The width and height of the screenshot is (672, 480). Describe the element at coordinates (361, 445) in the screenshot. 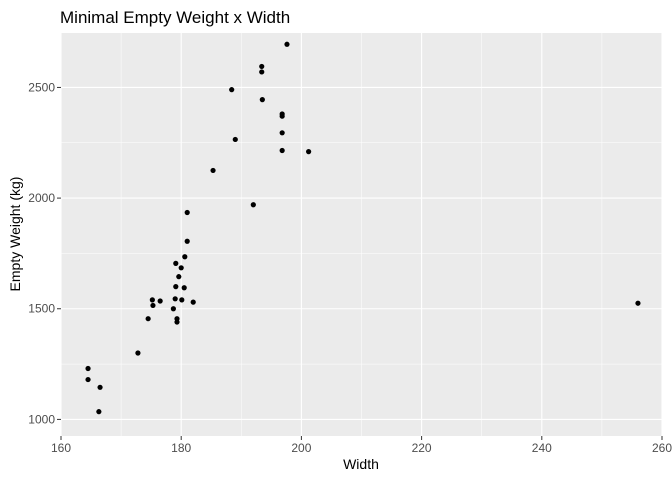

I see `x-axis-ticks: 160 180 200 220 240 260` at that location.